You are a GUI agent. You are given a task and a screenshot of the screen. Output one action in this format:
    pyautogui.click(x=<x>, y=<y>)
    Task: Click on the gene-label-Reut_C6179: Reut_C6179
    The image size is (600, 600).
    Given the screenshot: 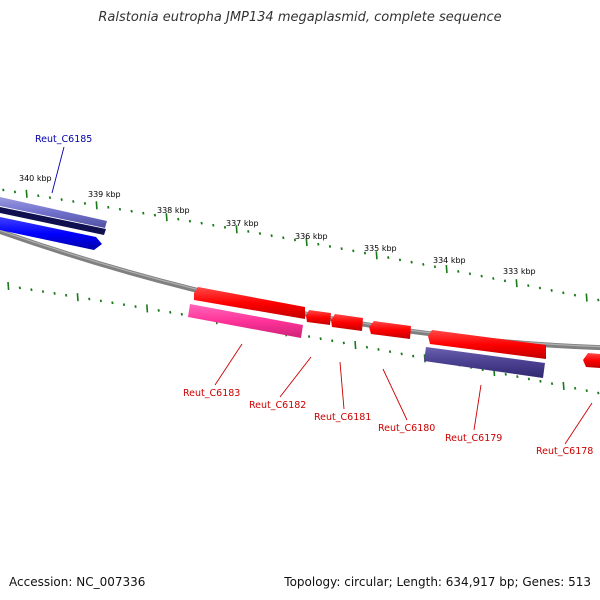 What is the action you would take?
    pyautogui.click(x=473, y=438)
    